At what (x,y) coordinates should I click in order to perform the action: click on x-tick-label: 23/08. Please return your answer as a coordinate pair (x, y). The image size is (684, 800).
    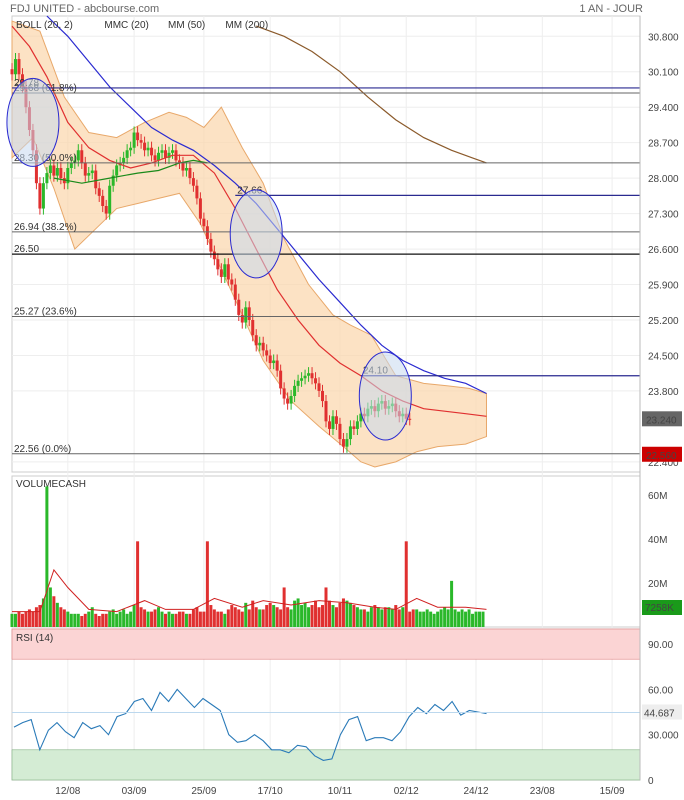
    Looking at the image, I should click on (542, 791).